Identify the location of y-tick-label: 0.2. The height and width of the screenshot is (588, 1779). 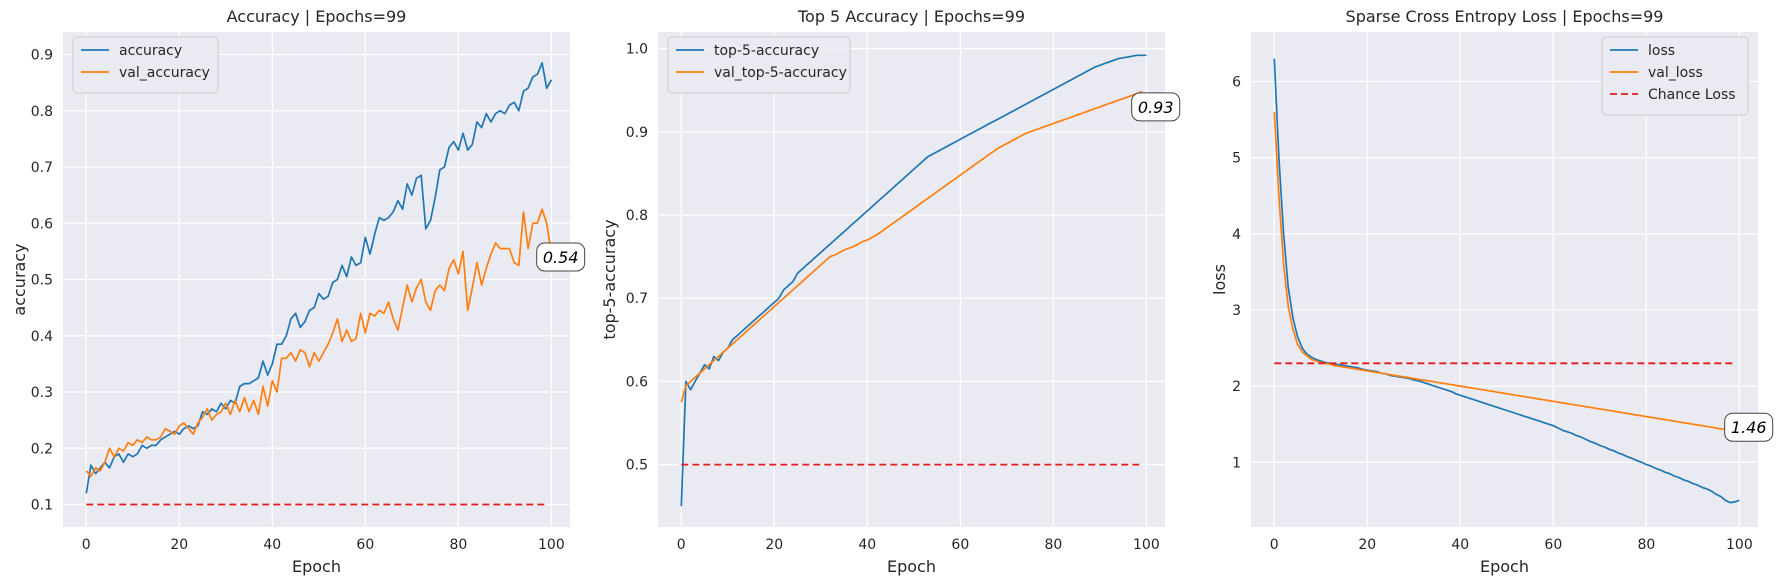
(42, 449).